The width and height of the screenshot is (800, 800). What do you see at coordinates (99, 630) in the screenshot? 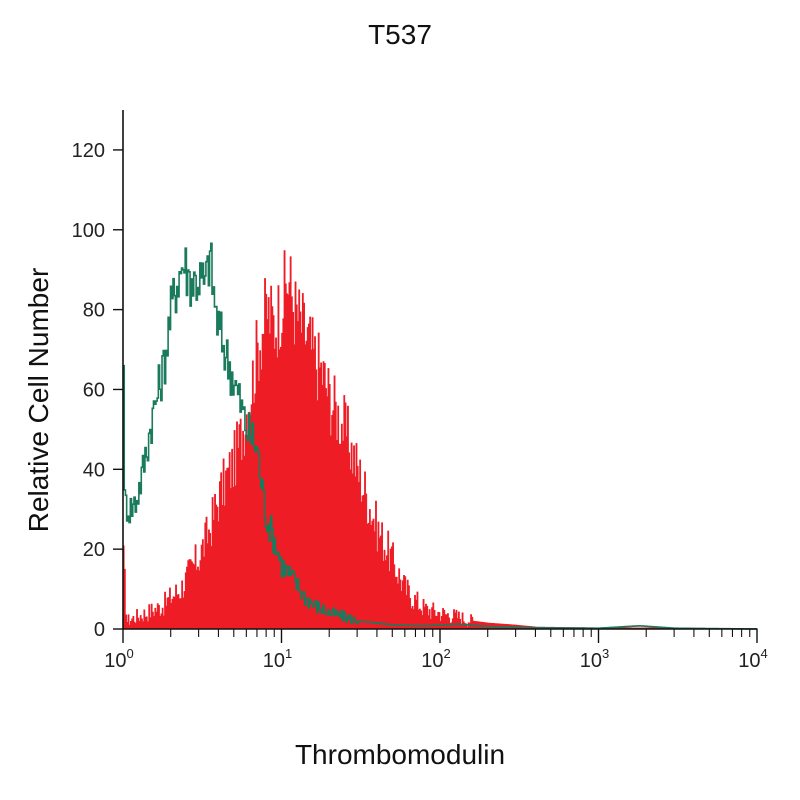
I see `y-tick-label: 0` at bounding box center [99, 630].